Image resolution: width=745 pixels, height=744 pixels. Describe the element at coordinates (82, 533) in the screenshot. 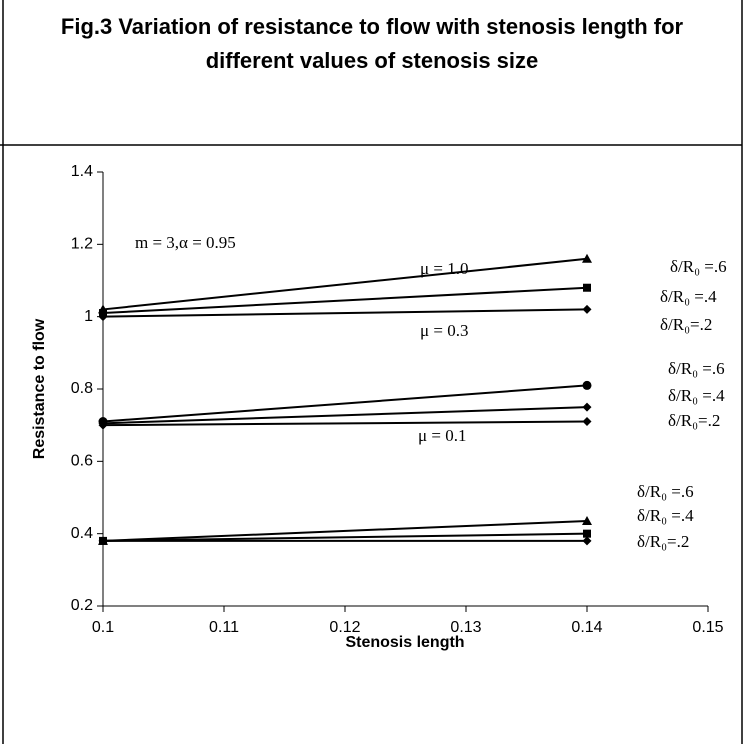

I see `y-tick-label: 0.4` at that location.